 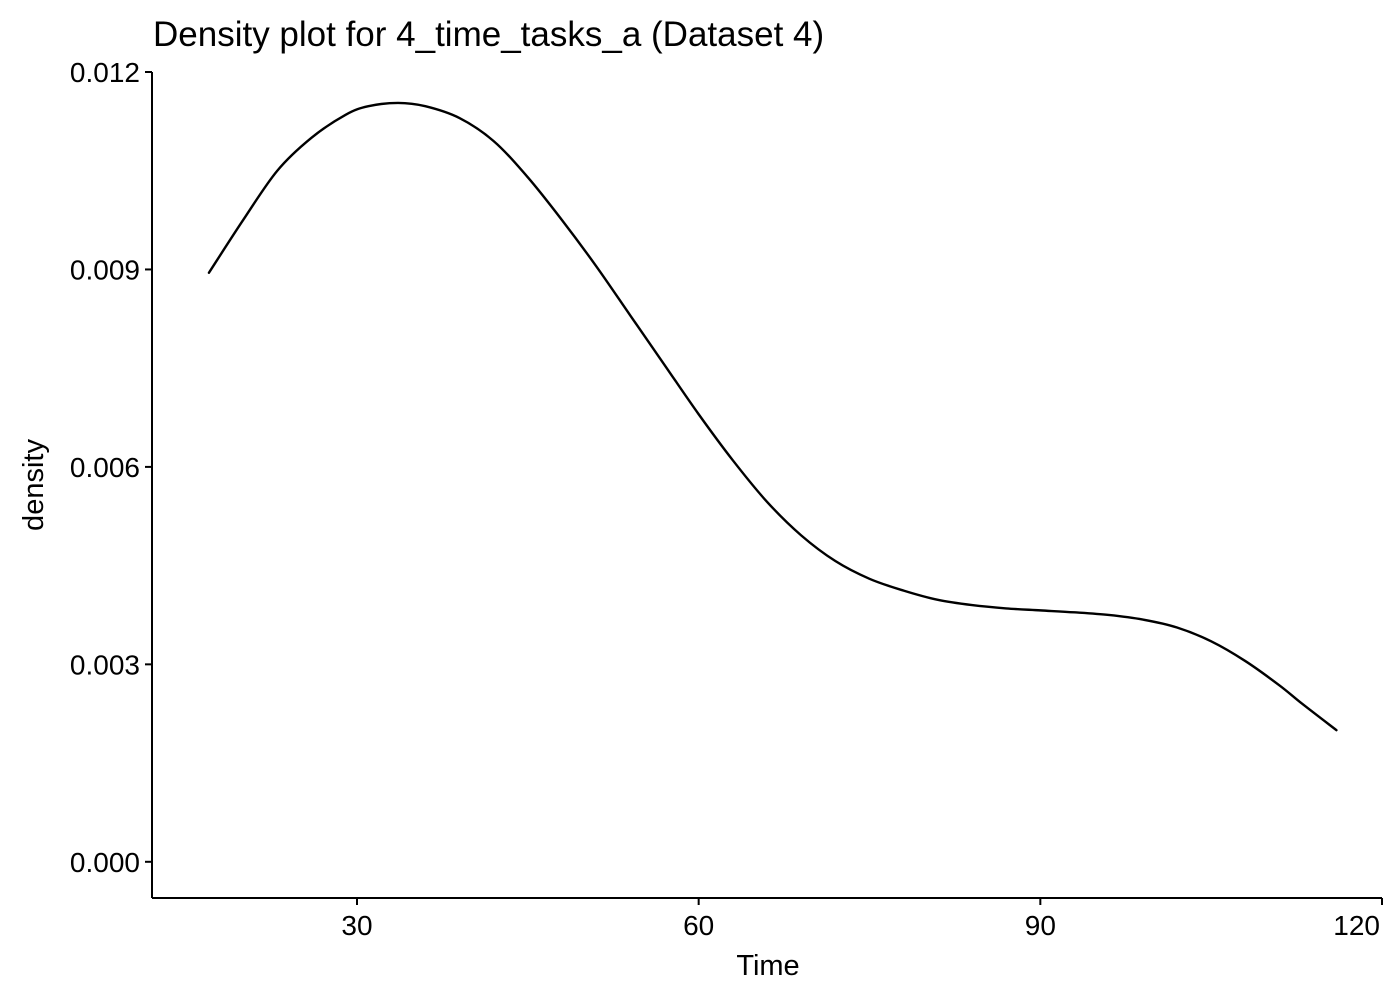 What do you see at coordinates (105, 72) in the screenshot?
I see `y-tick-label: 0.012` at bounding box center [105, 72].